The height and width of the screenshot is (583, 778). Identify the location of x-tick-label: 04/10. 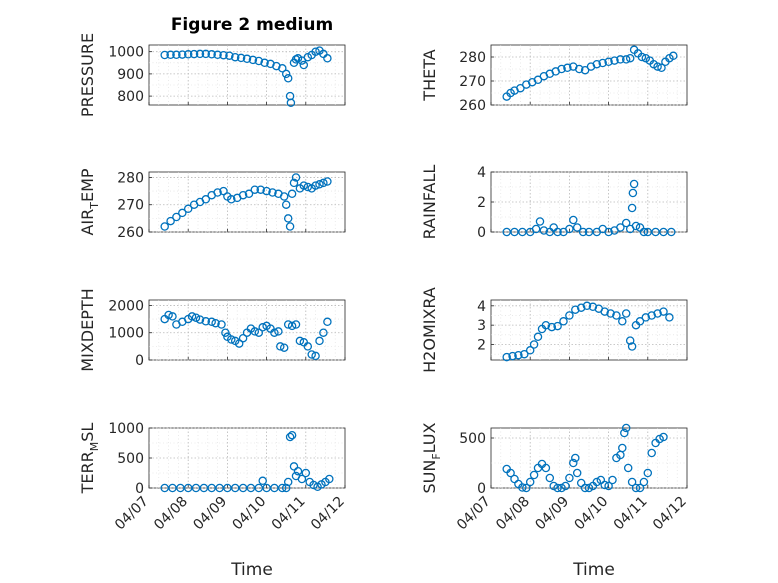
(592, 514).